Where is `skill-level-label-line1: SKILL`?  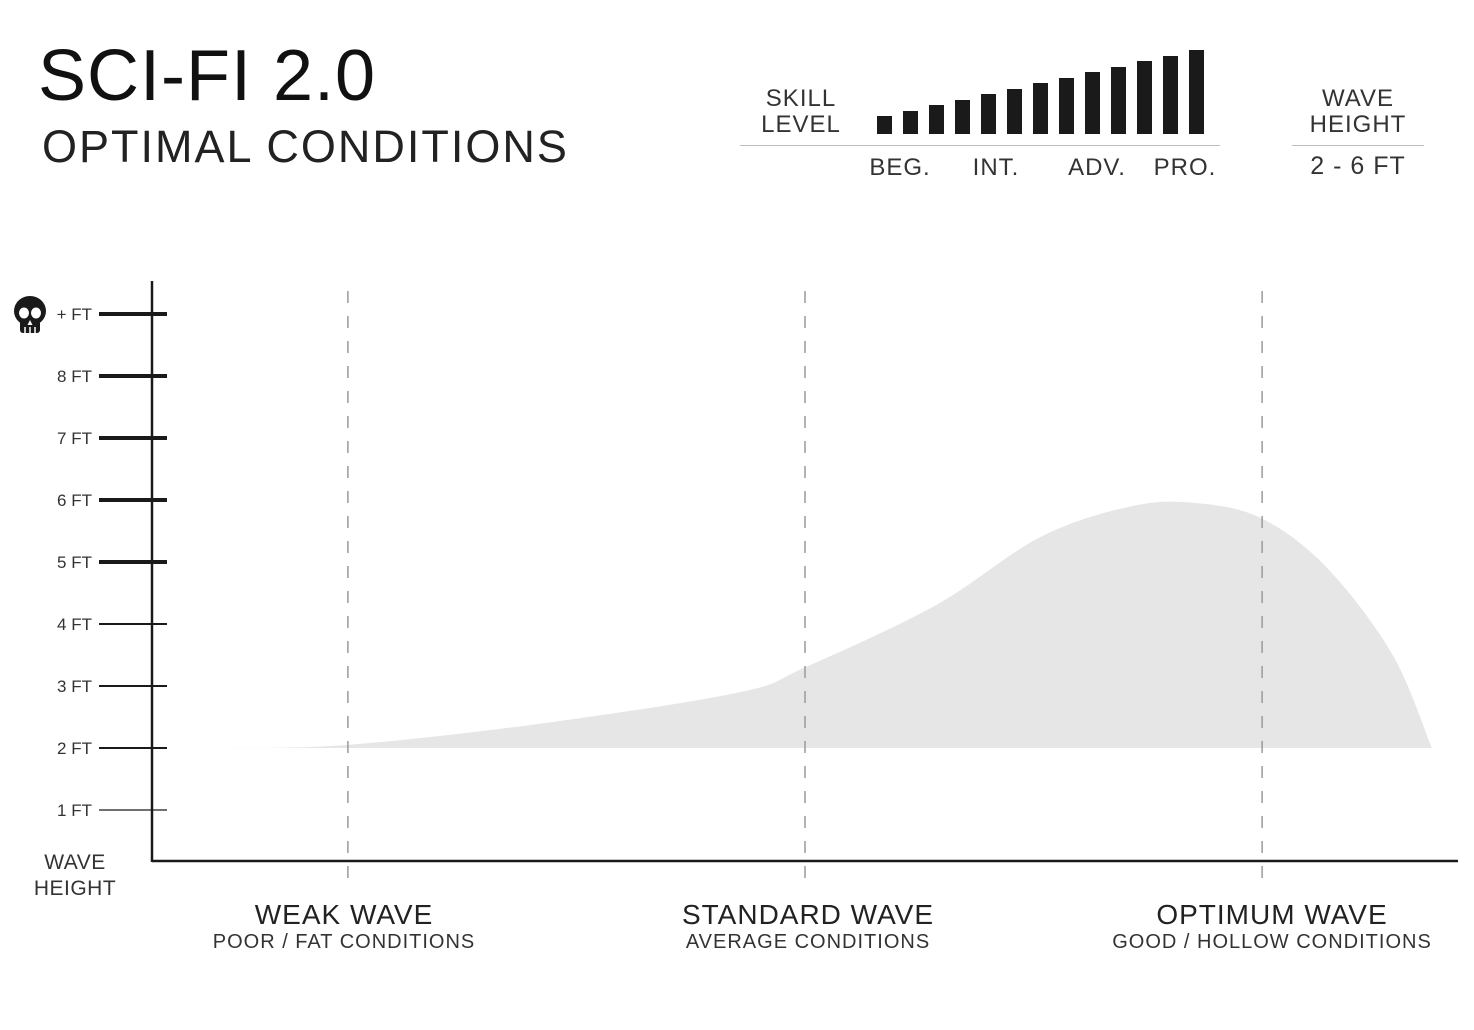
skill-level-label-line1: SKILL is located at coordinates (801, 98).